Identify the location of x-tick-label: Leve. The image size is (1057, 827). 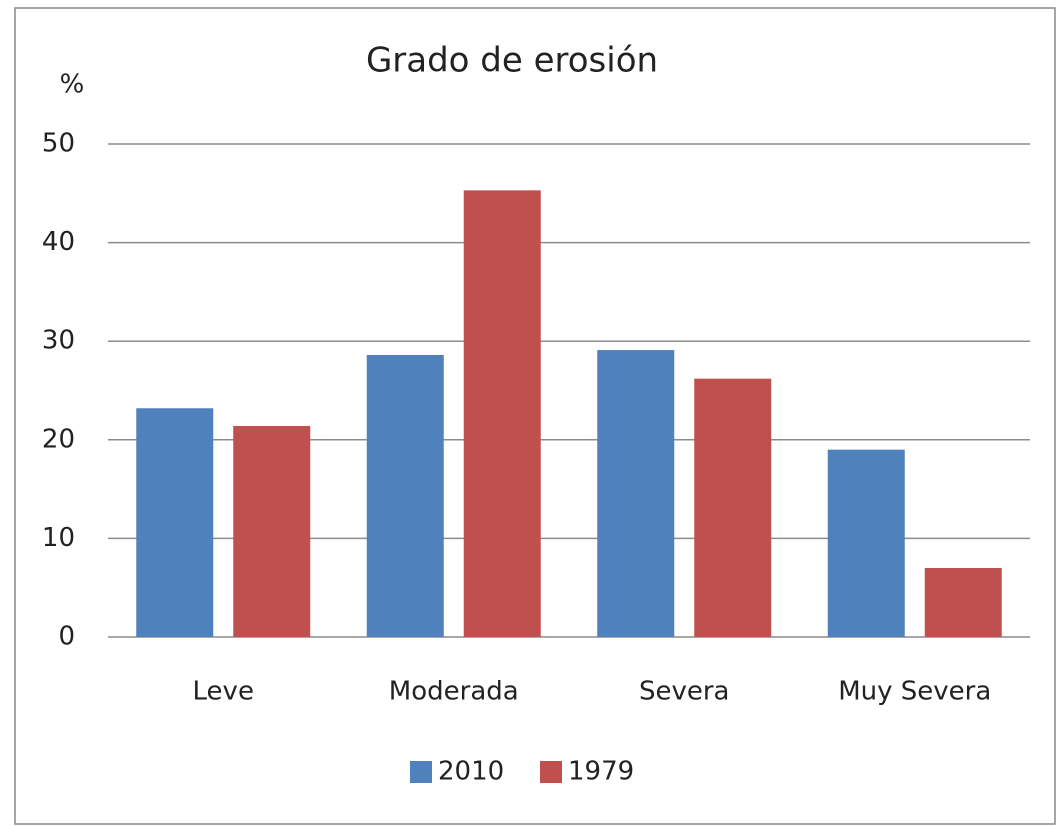
(223, 692).